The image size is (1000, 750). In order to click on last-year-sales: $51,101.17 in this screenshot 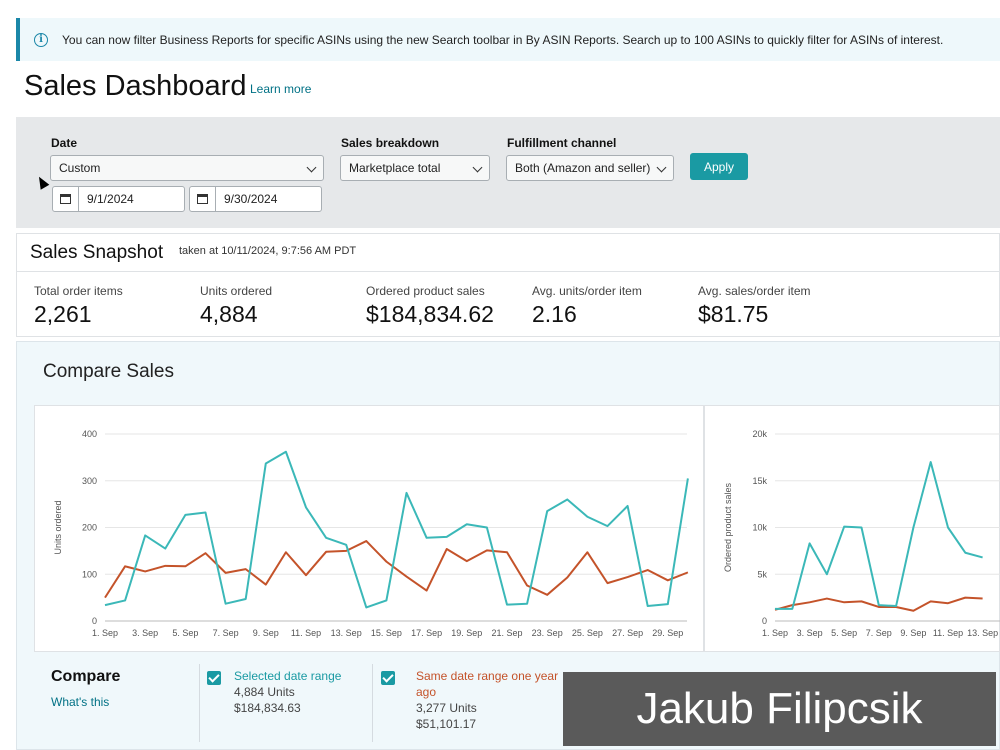, I will do `click(446, 724)`.